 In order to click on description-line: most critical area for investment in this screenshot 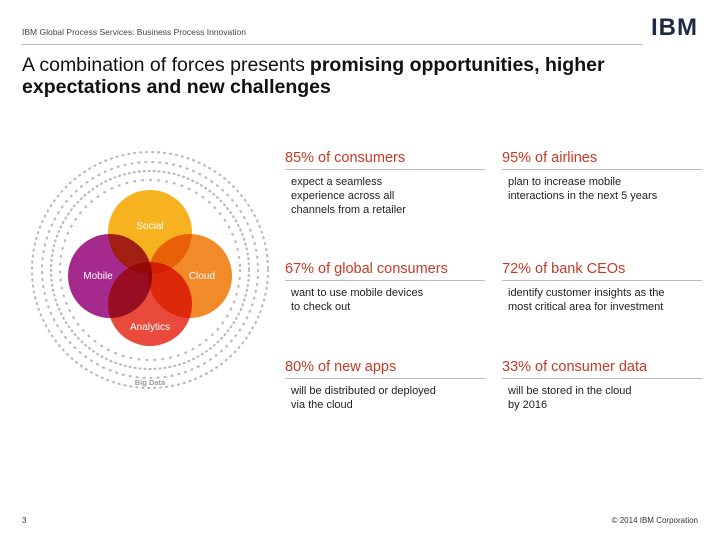, I will do `click(586, 307)`.